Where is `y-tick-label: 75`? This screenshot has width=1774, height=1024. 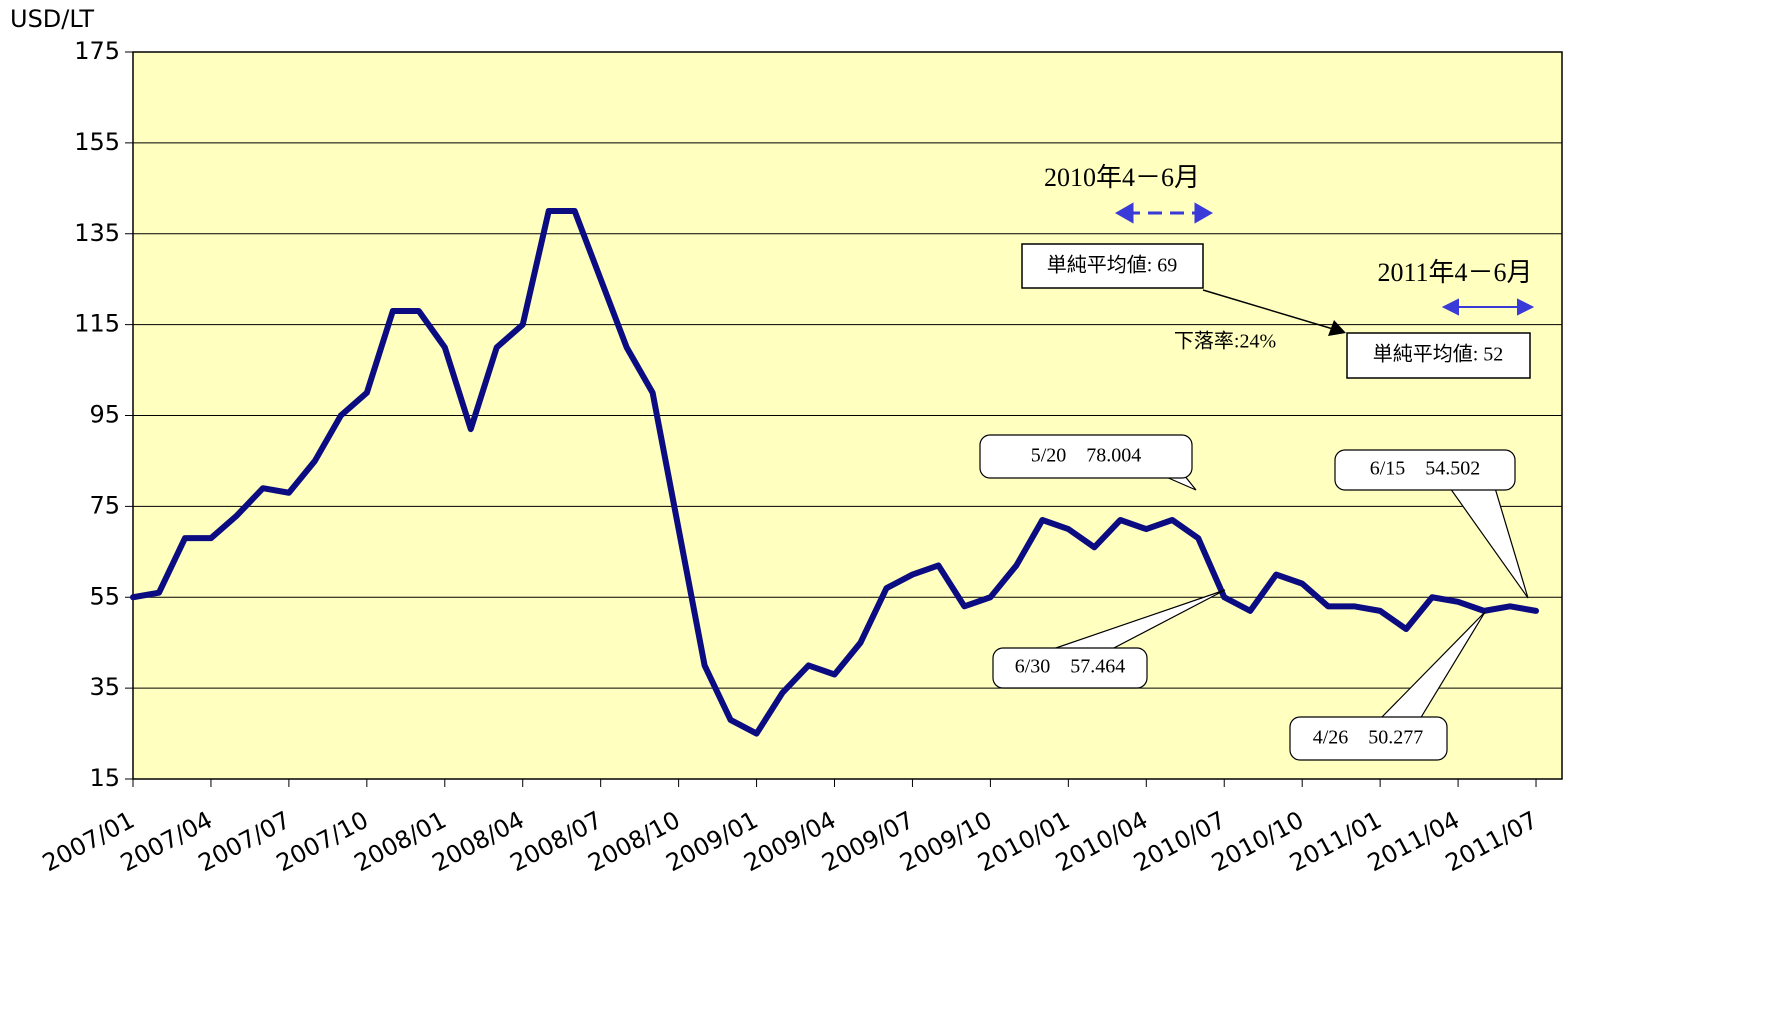 y-tick-label: 75 is located at coordinates (104, 505).